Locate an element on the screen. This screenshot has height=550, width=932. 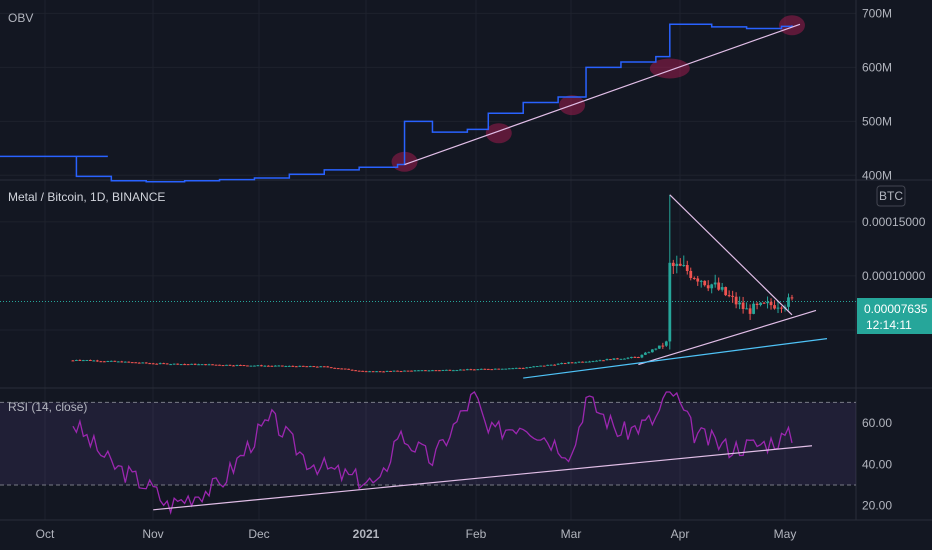
wedge-upper-trendline is located at coordinates (731, 255).